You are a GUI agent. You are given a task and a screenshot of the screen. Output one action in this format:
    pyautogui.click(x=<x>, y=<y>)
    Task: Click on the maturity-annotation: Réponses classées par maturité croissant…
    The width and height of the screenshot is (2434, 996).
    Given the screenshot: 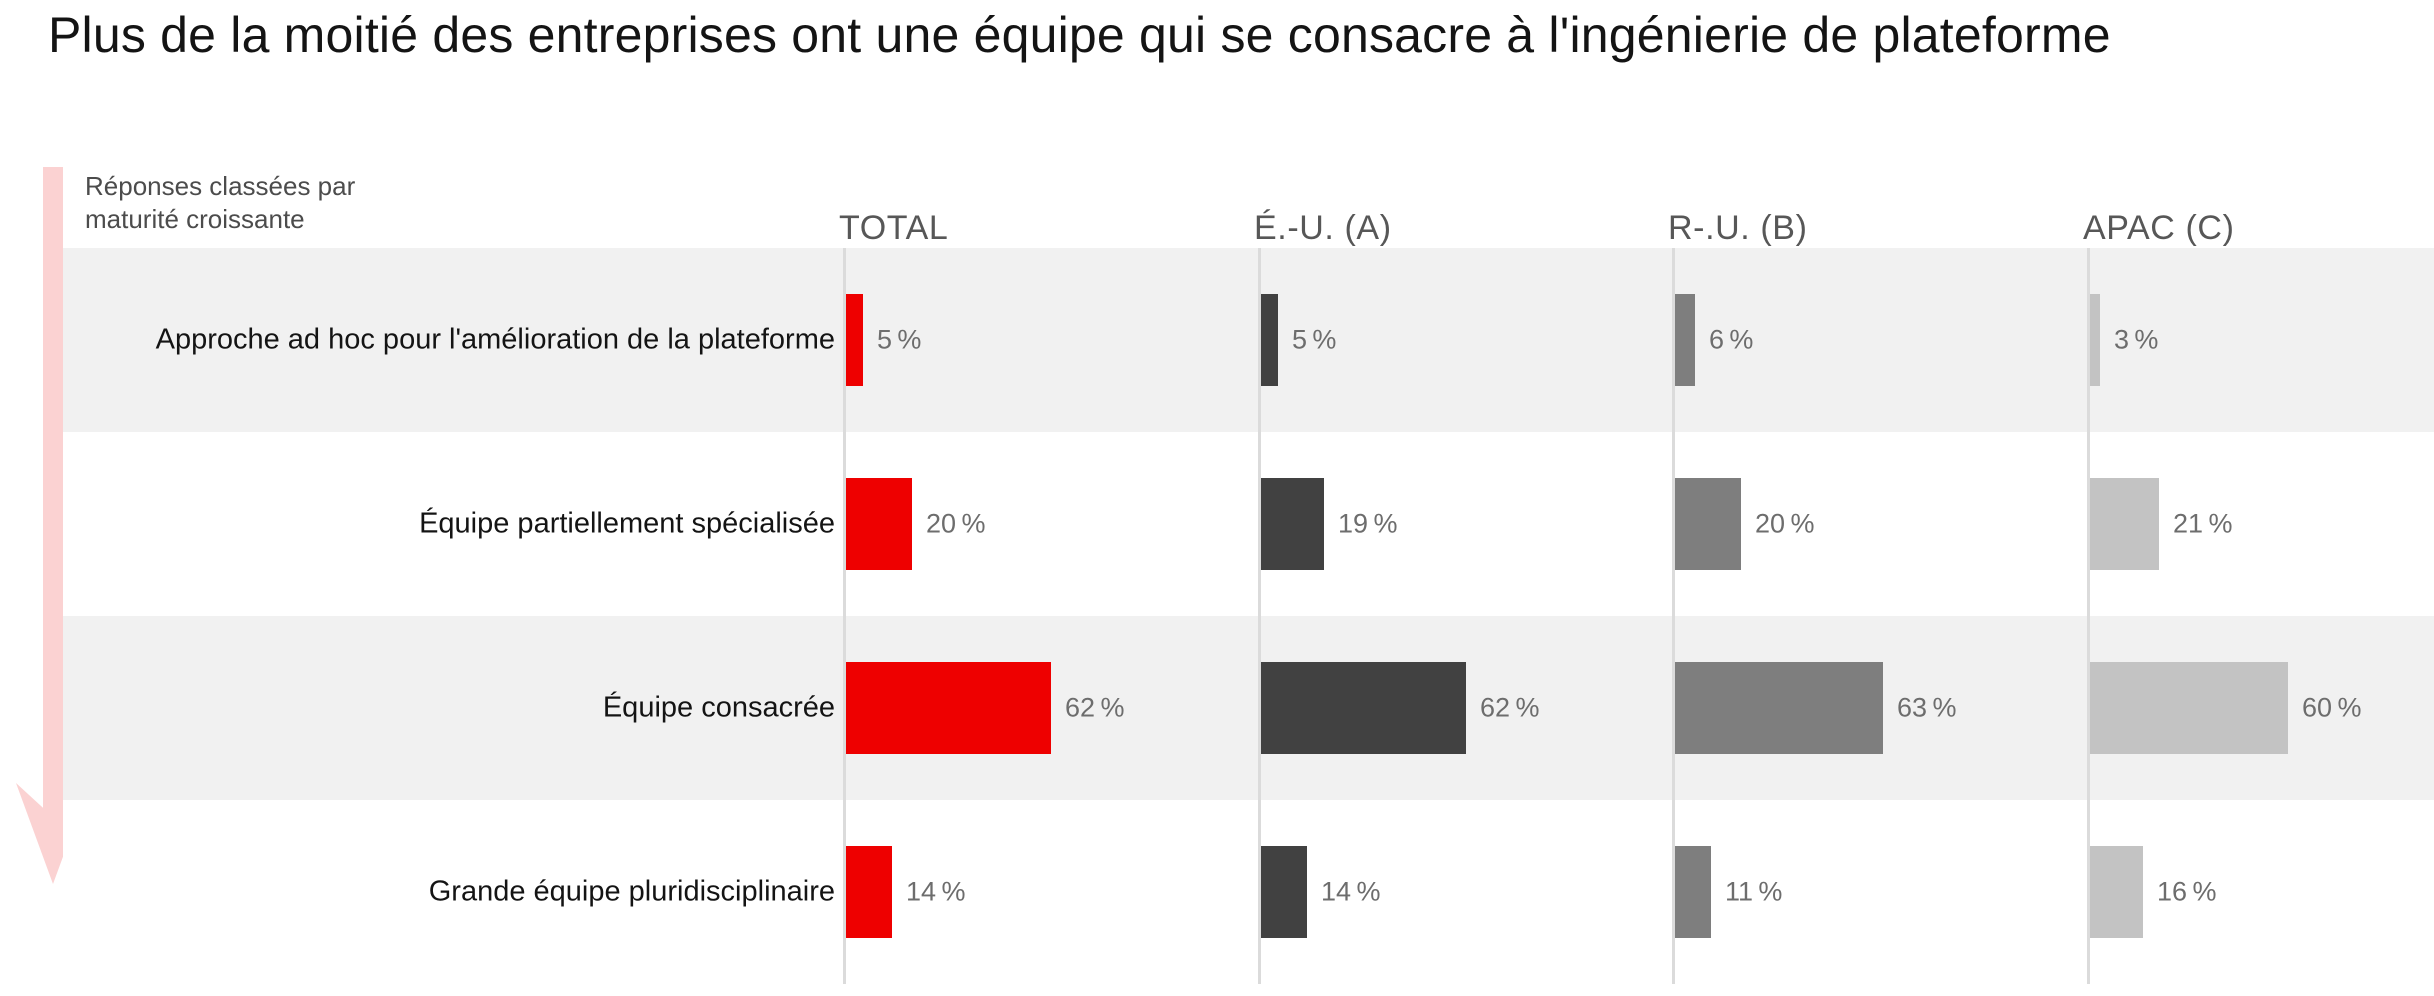 What is the action you would take?
    pyautogui.click(x=220, y=203)
    